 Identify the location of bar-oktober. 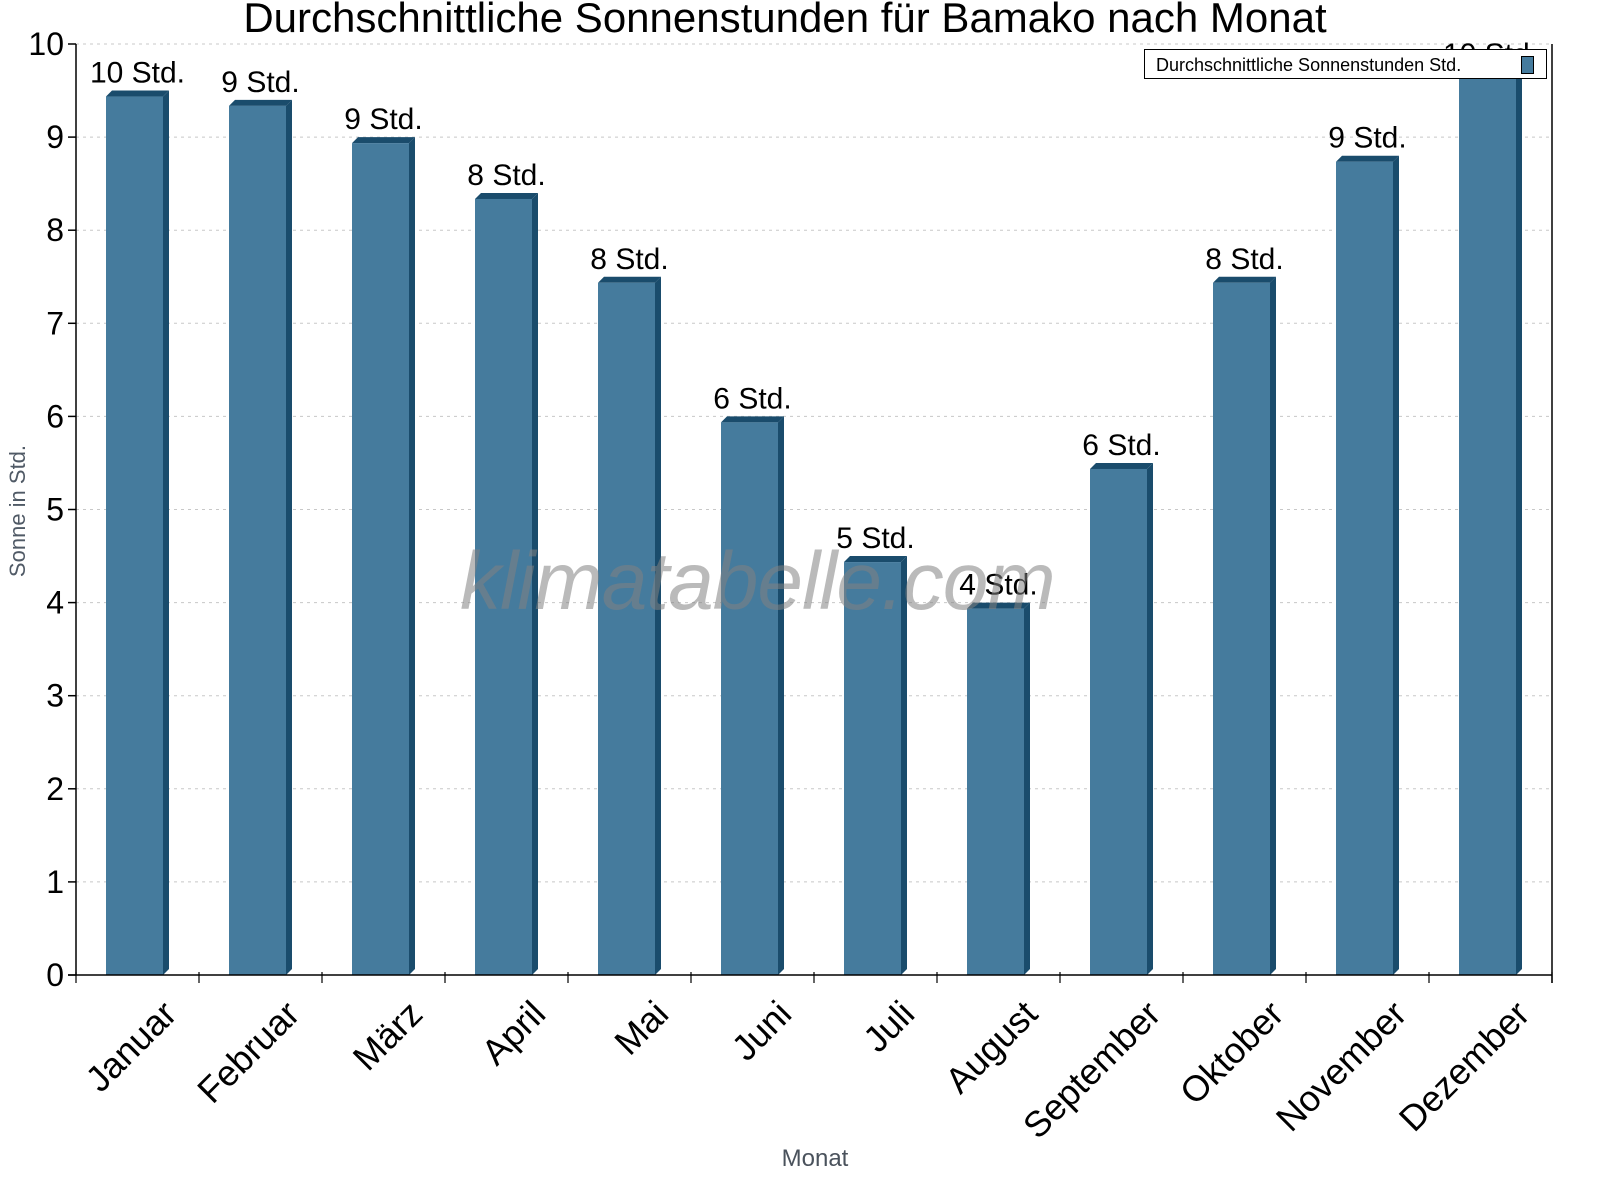
(1244, 625).